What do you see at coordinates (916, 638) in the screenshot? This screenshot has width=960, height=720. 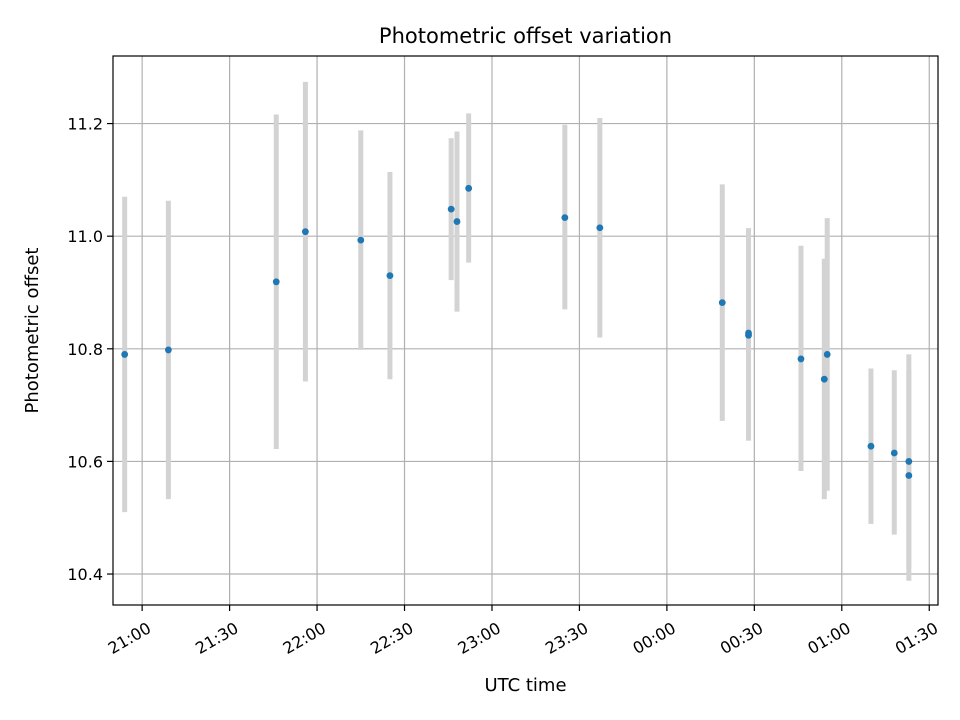 I see `x-tick-label: 01:30` at bounding box center [916, 638].